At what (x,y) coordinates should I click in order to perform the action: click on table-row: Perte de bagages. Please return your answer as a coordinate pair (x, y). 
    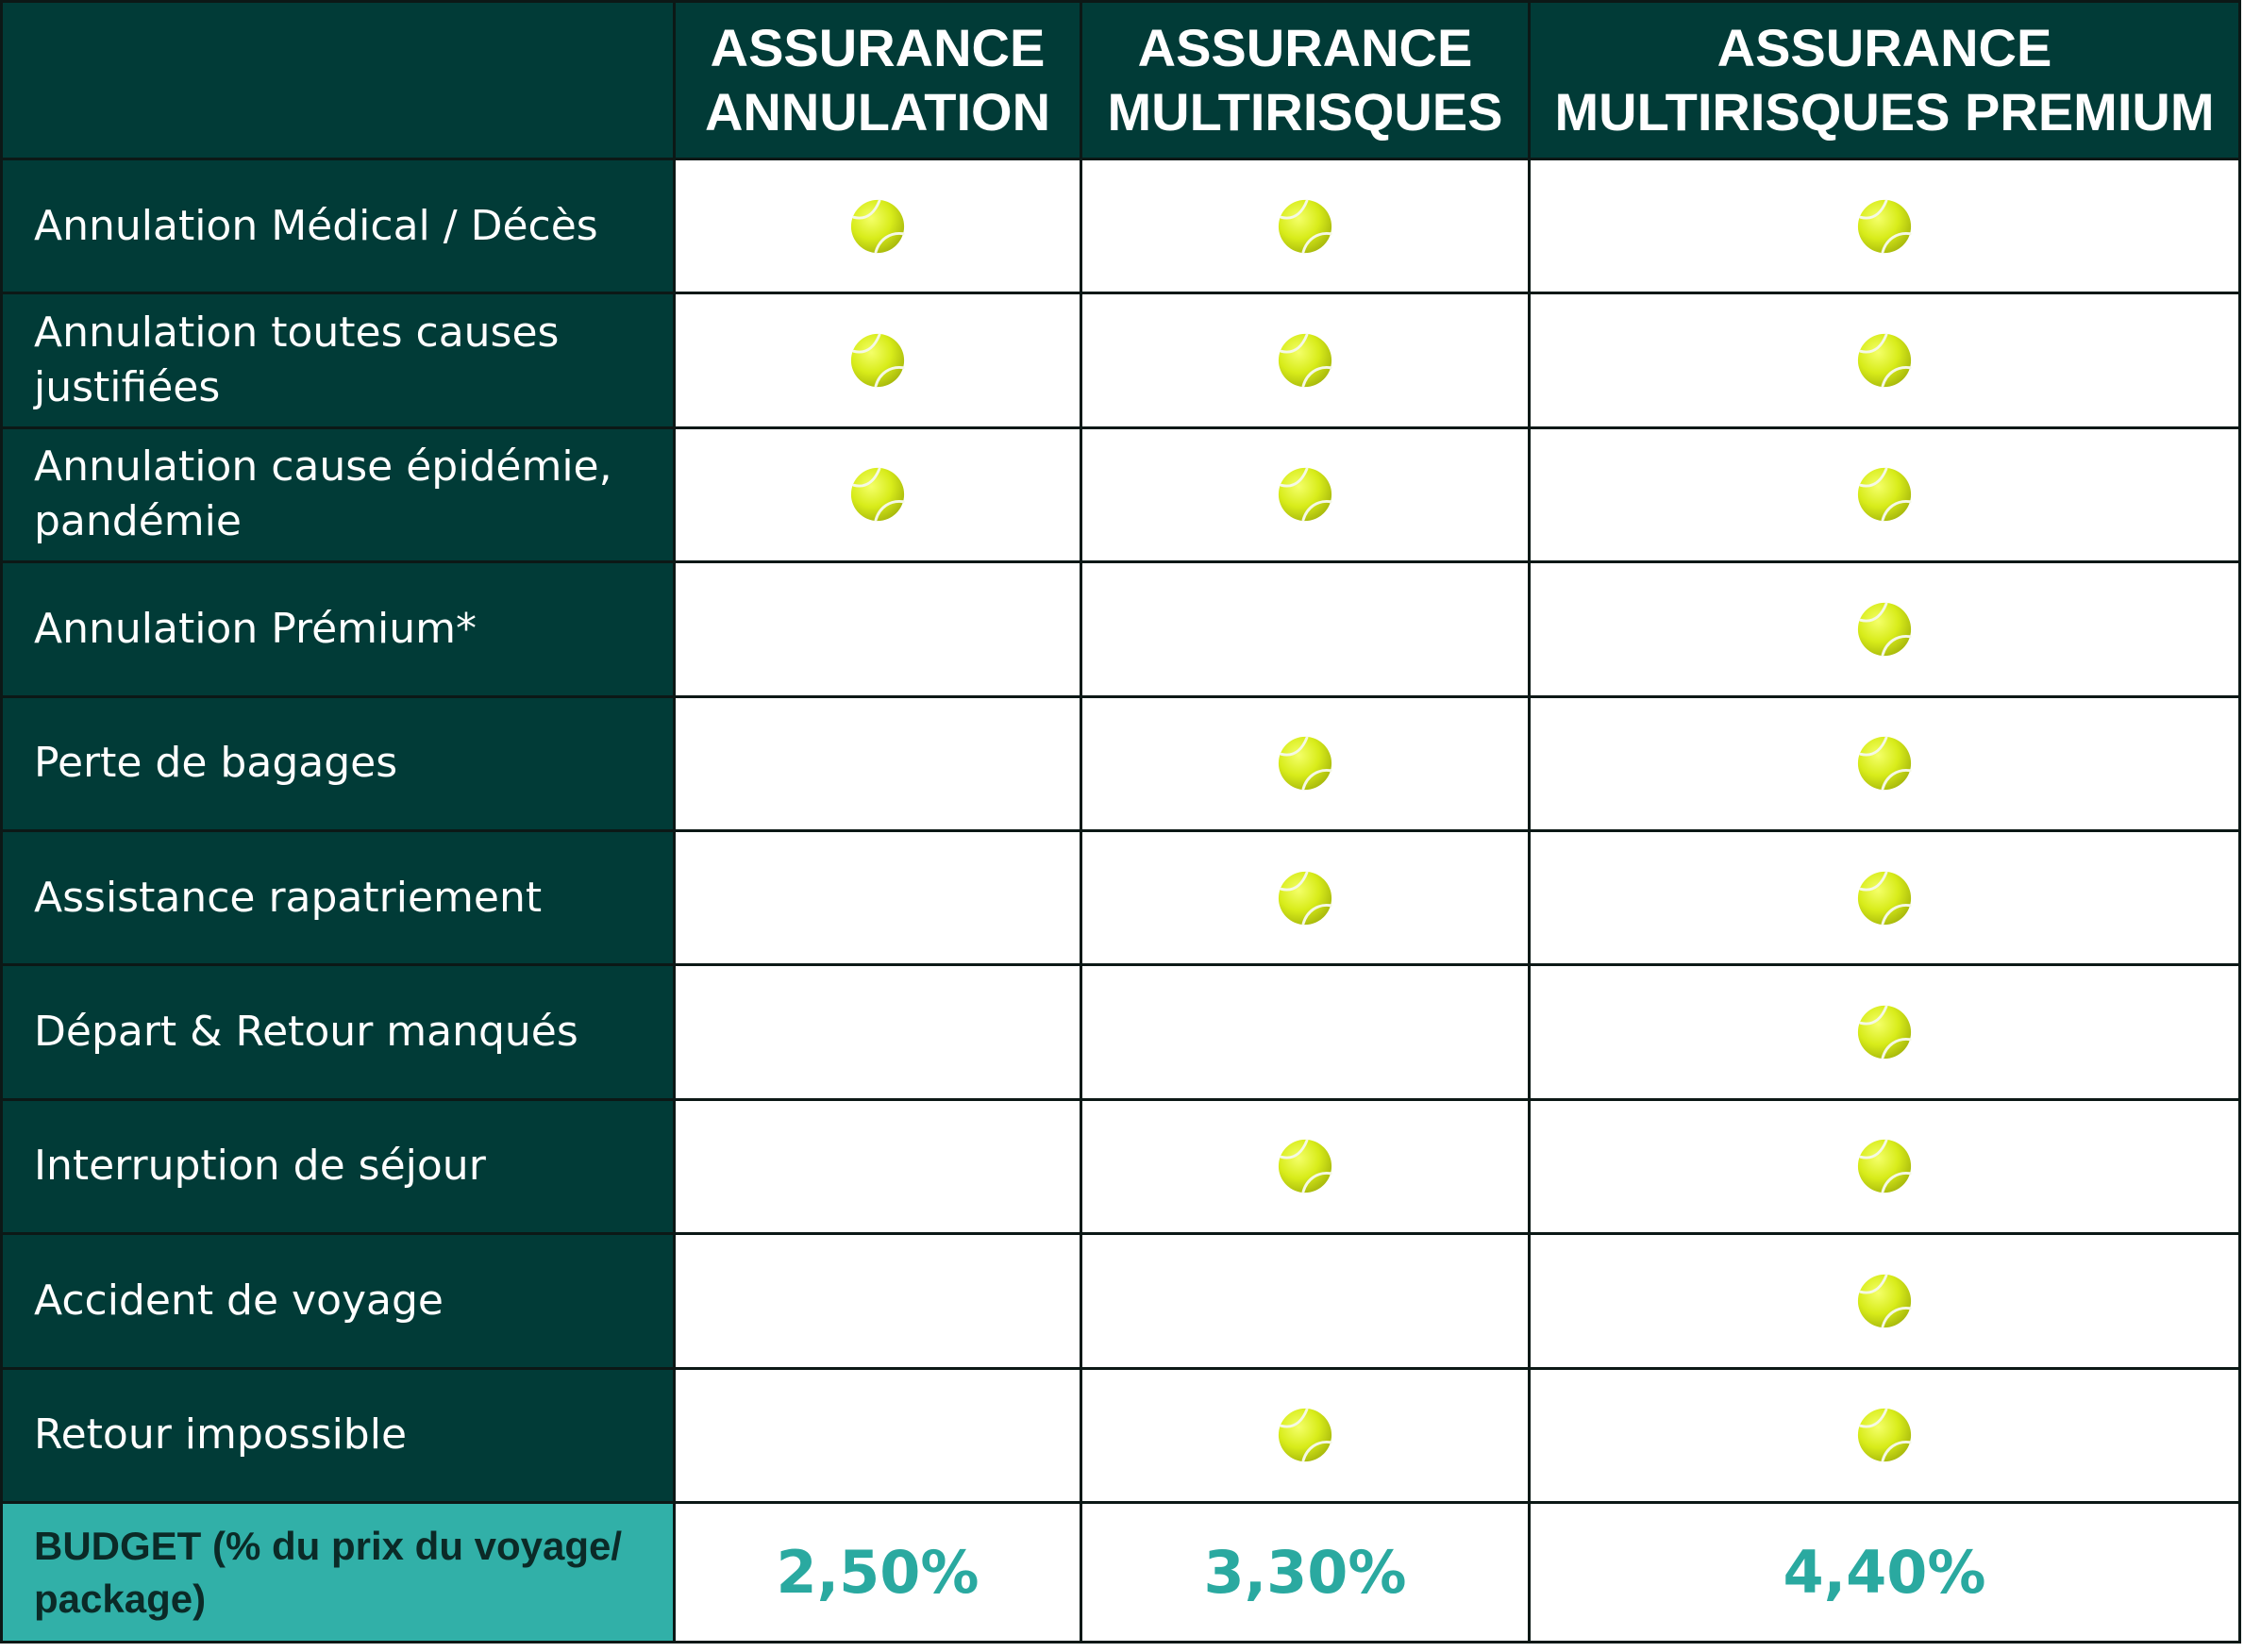
    Looking at the image, I should click on (1120, 763).